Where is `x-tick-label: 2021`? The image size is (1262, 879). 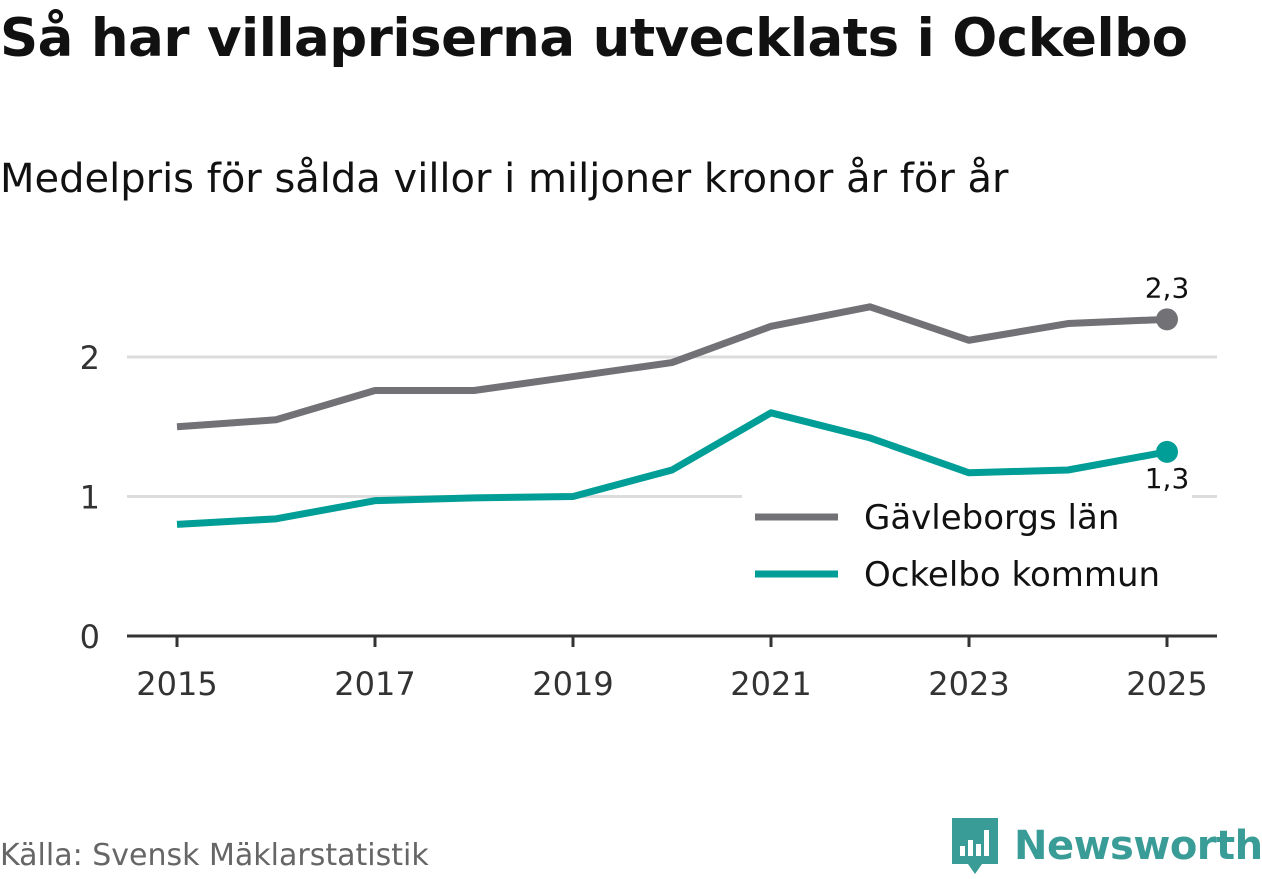 x-tick-label: 2021 is located at coordinates (770, 684).